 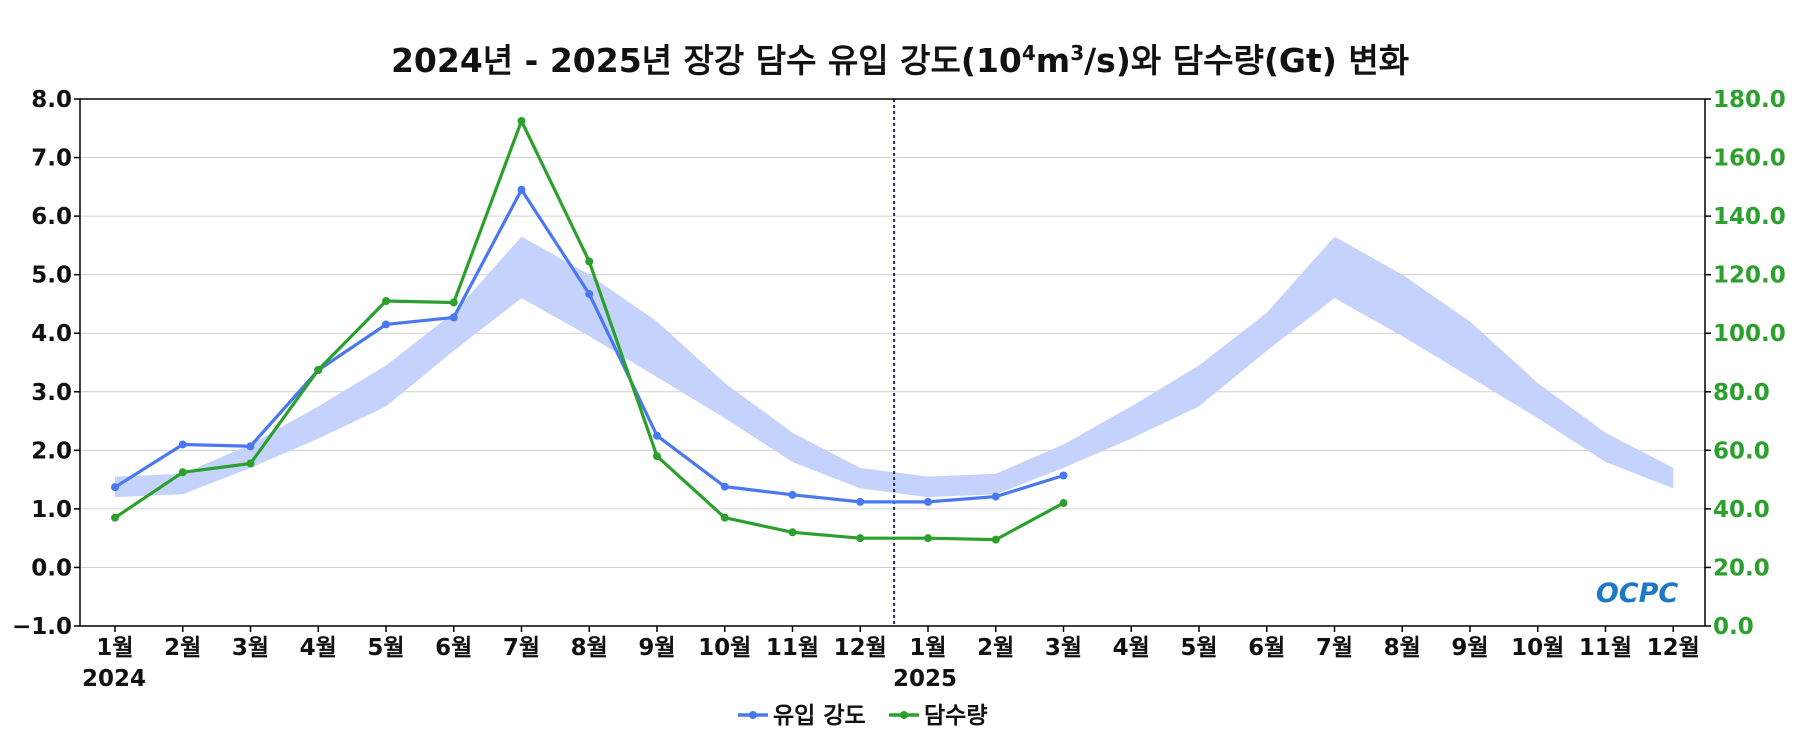 I want to click on y-left-tick-label: 4.0, so click(x=51, y=334).